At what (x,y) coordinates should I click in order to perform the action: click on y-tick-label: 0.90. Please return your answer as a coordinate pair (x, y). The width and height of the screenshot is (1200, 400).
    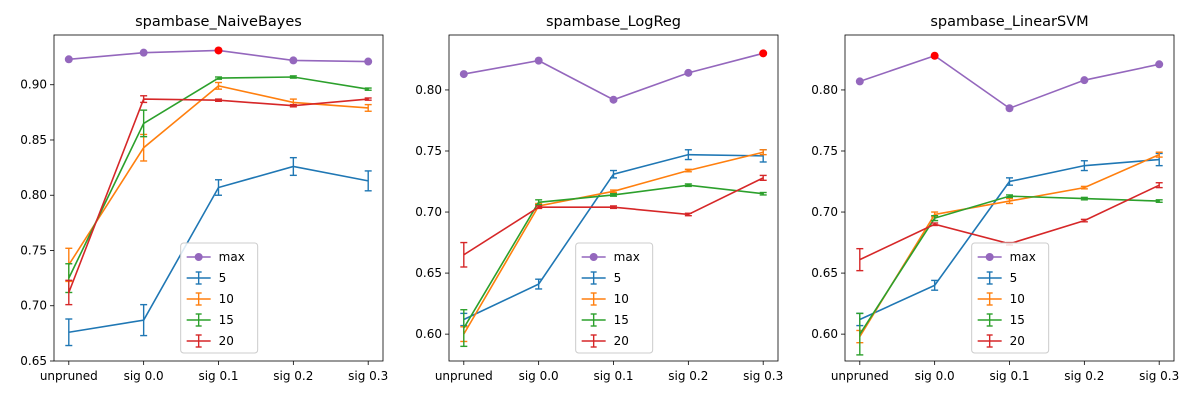
    Looking at the image, I should click on (33, 85).